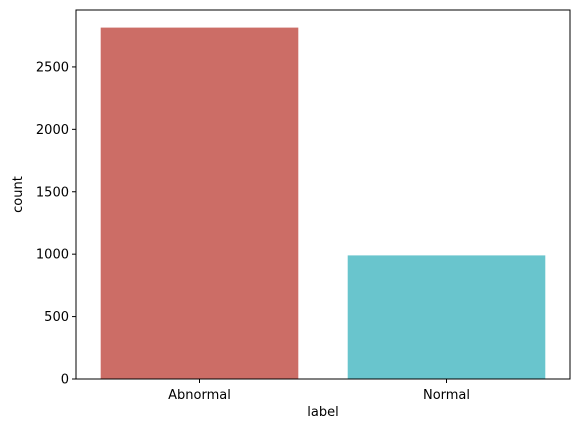  What do you see at coordinates (322, 412) in the screenshot?
I see `x-axis-label: label` at bounding box center [322, 412].